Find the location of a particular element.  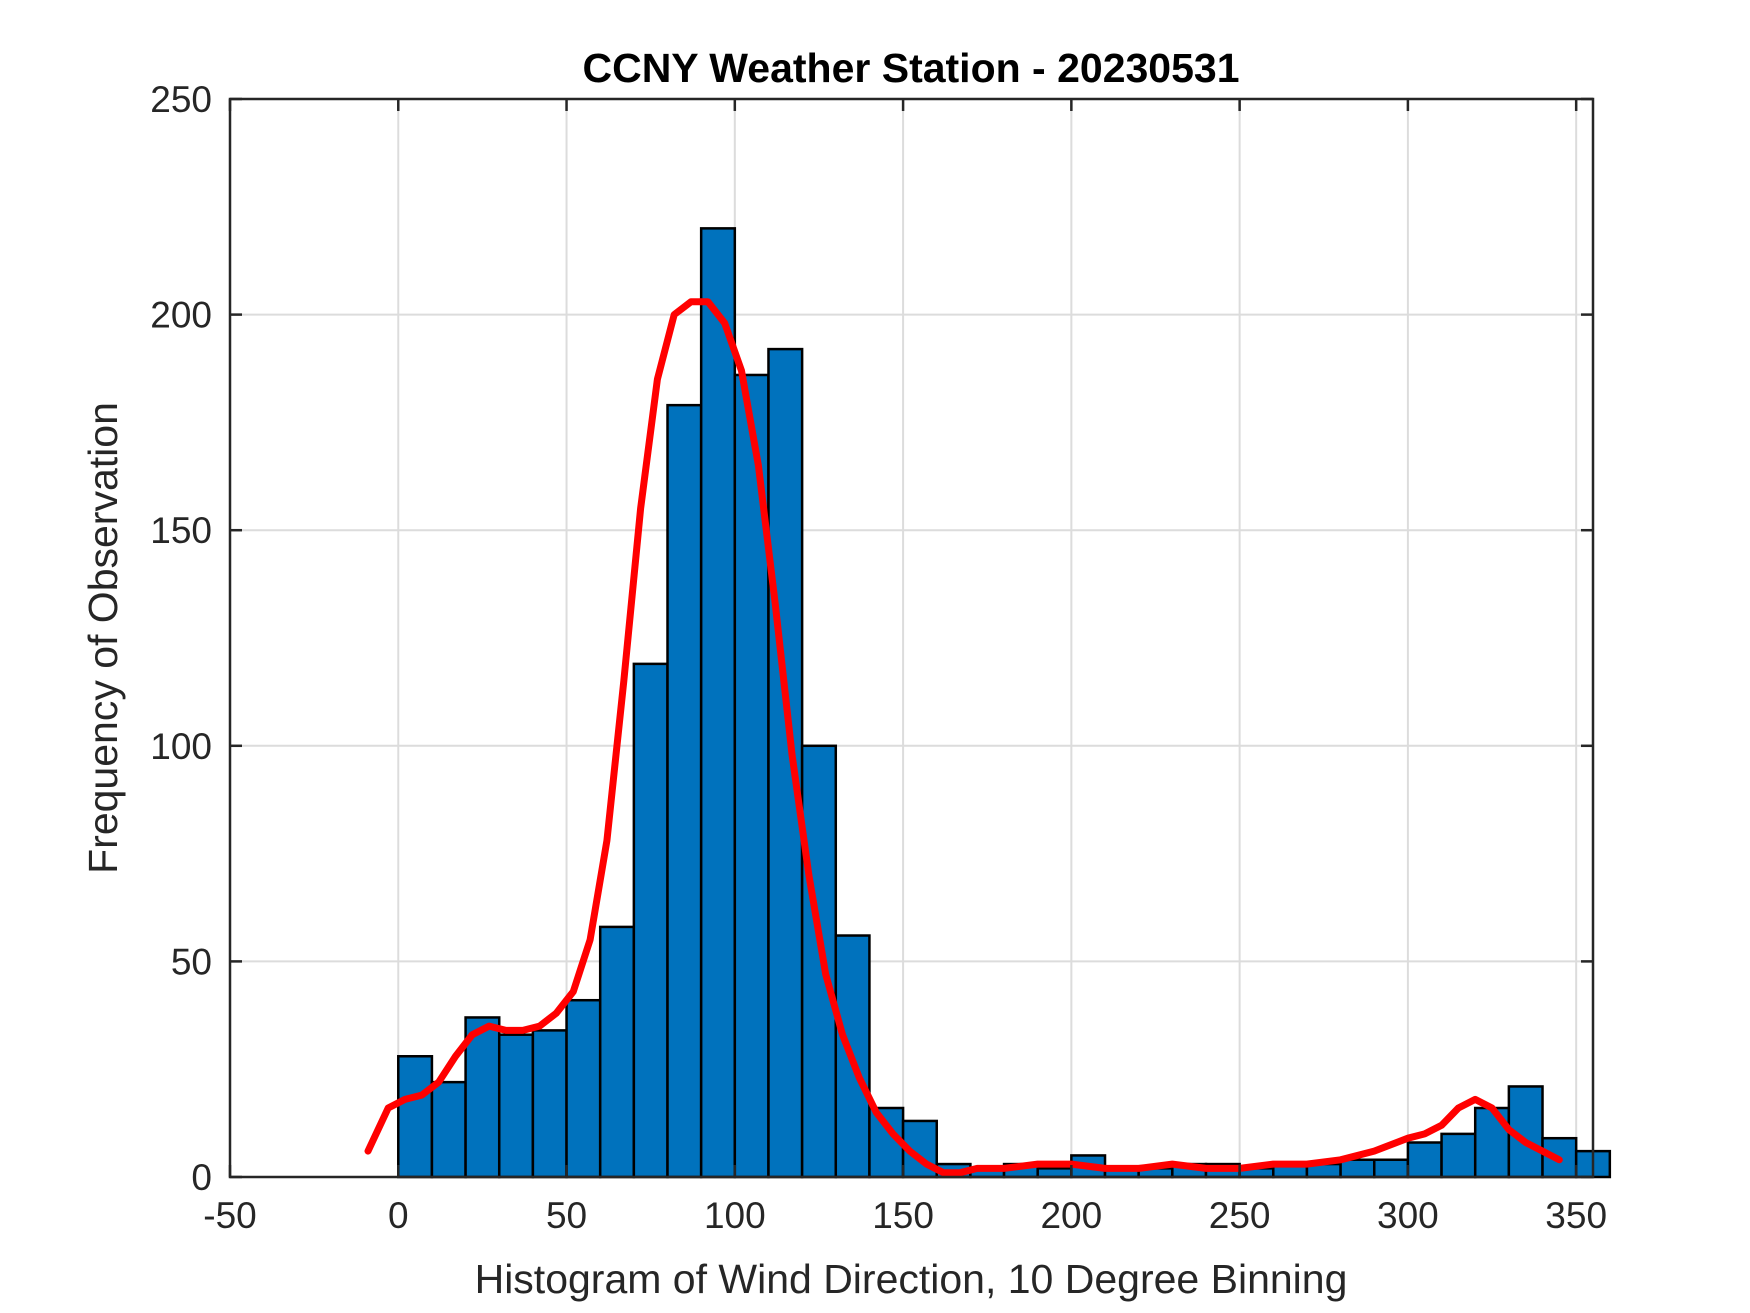

x-tick-label: 350 is located at coordinates (1576, 1215).